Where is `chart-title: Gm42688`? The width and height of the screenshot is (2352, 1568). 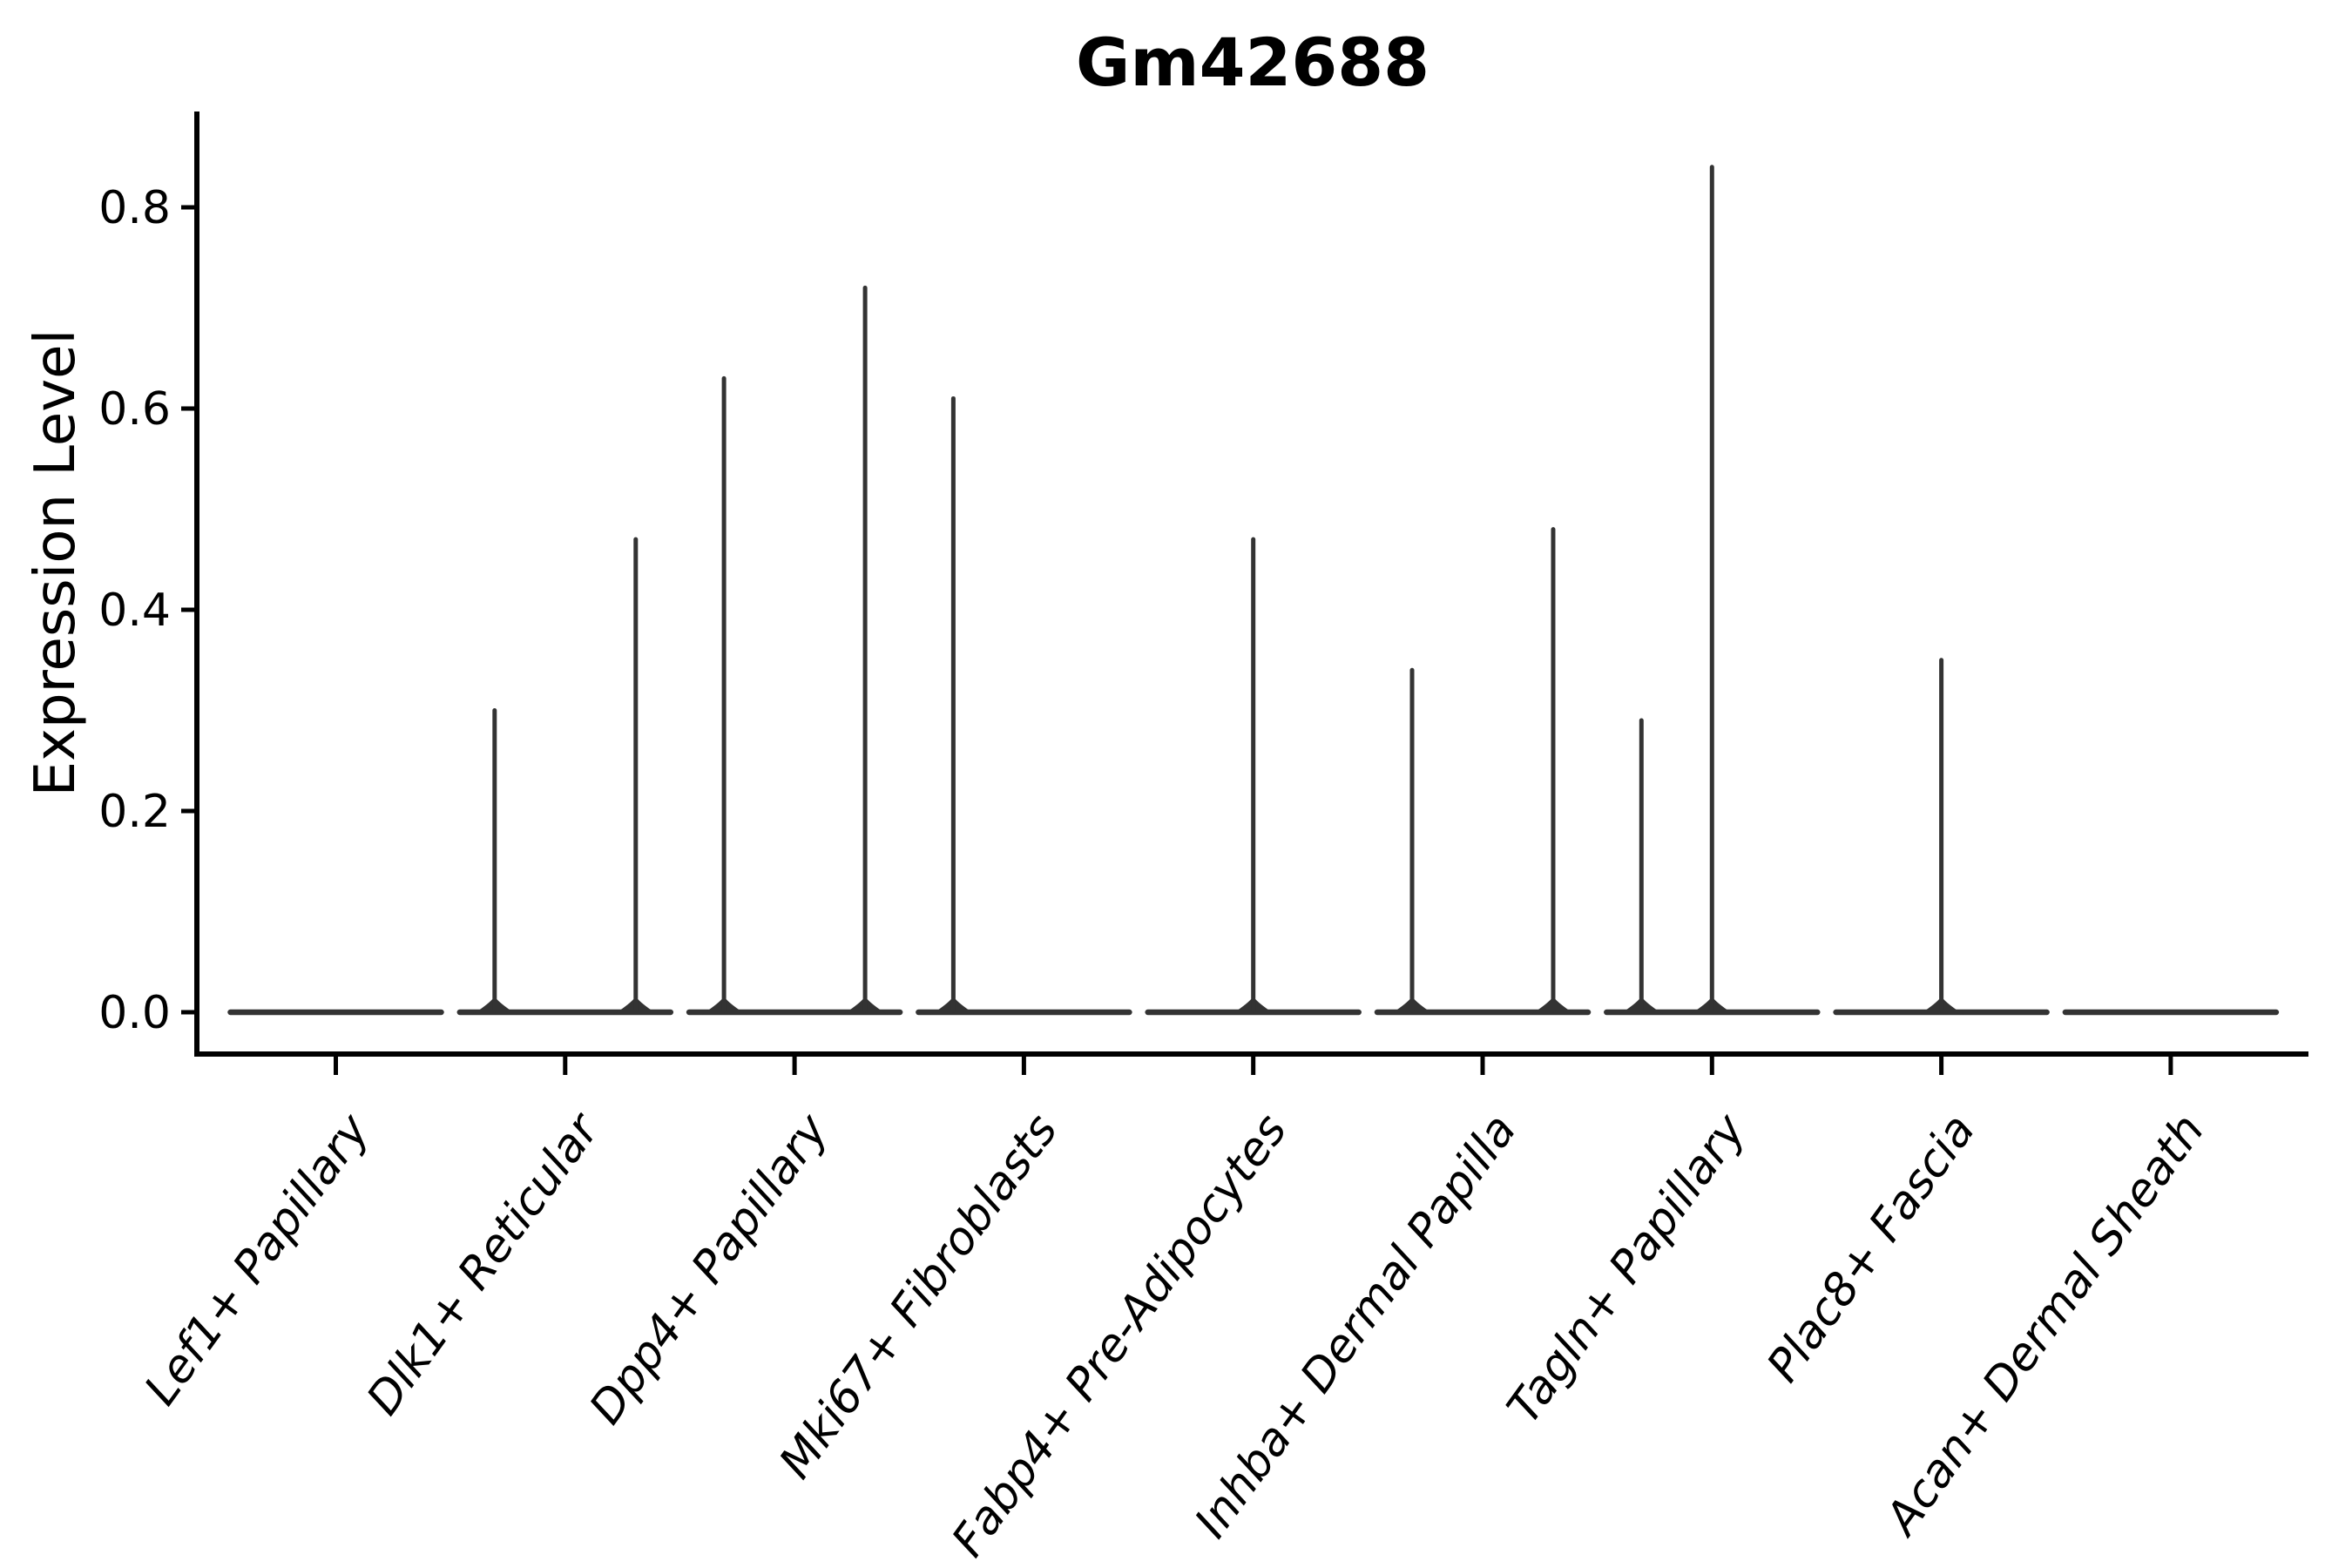
chart-title: Gm42688 is located at coordinates (1252, 62).